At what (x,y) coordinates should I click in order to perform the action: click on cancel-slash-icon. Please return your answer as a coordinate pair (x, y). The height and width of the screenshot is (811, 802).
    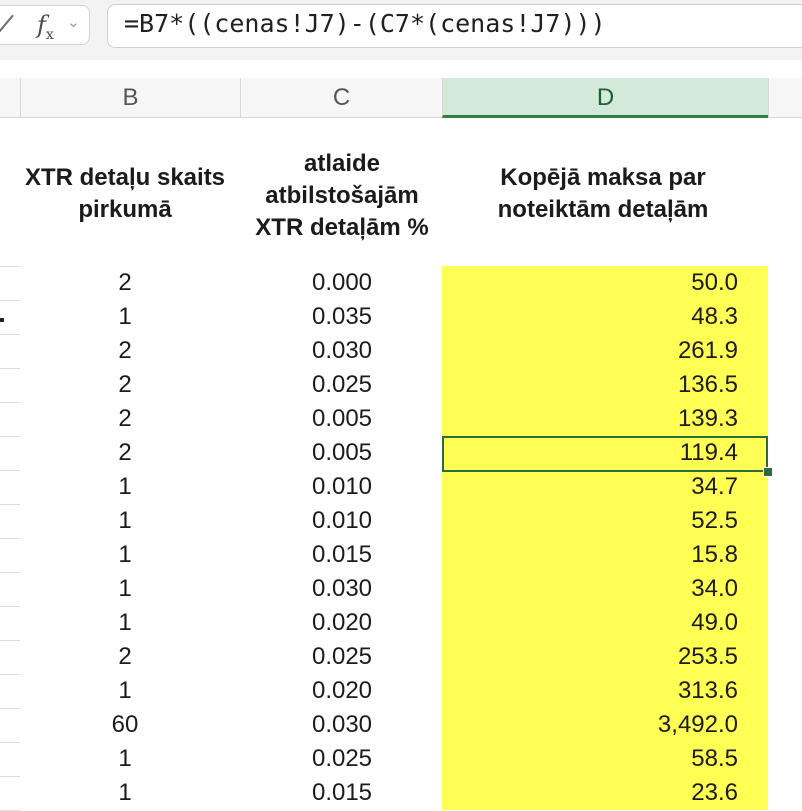
    Looking at the image, I should click on (7, 26).